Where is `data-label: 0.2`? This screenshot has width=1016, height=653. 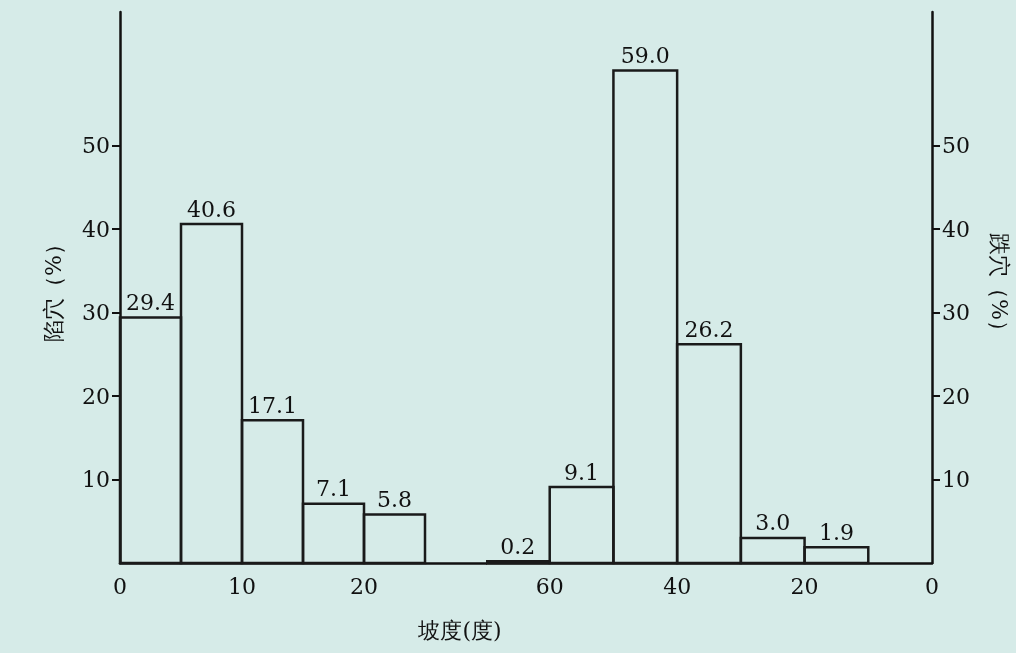 data-label: 0.2 is located at coordinates (518, 546).